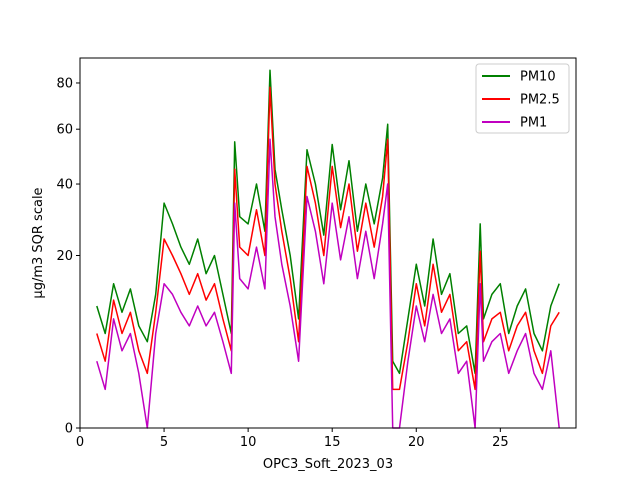  I want to click on y-ticks: 0 20 40 60 80, so click(68, 256).